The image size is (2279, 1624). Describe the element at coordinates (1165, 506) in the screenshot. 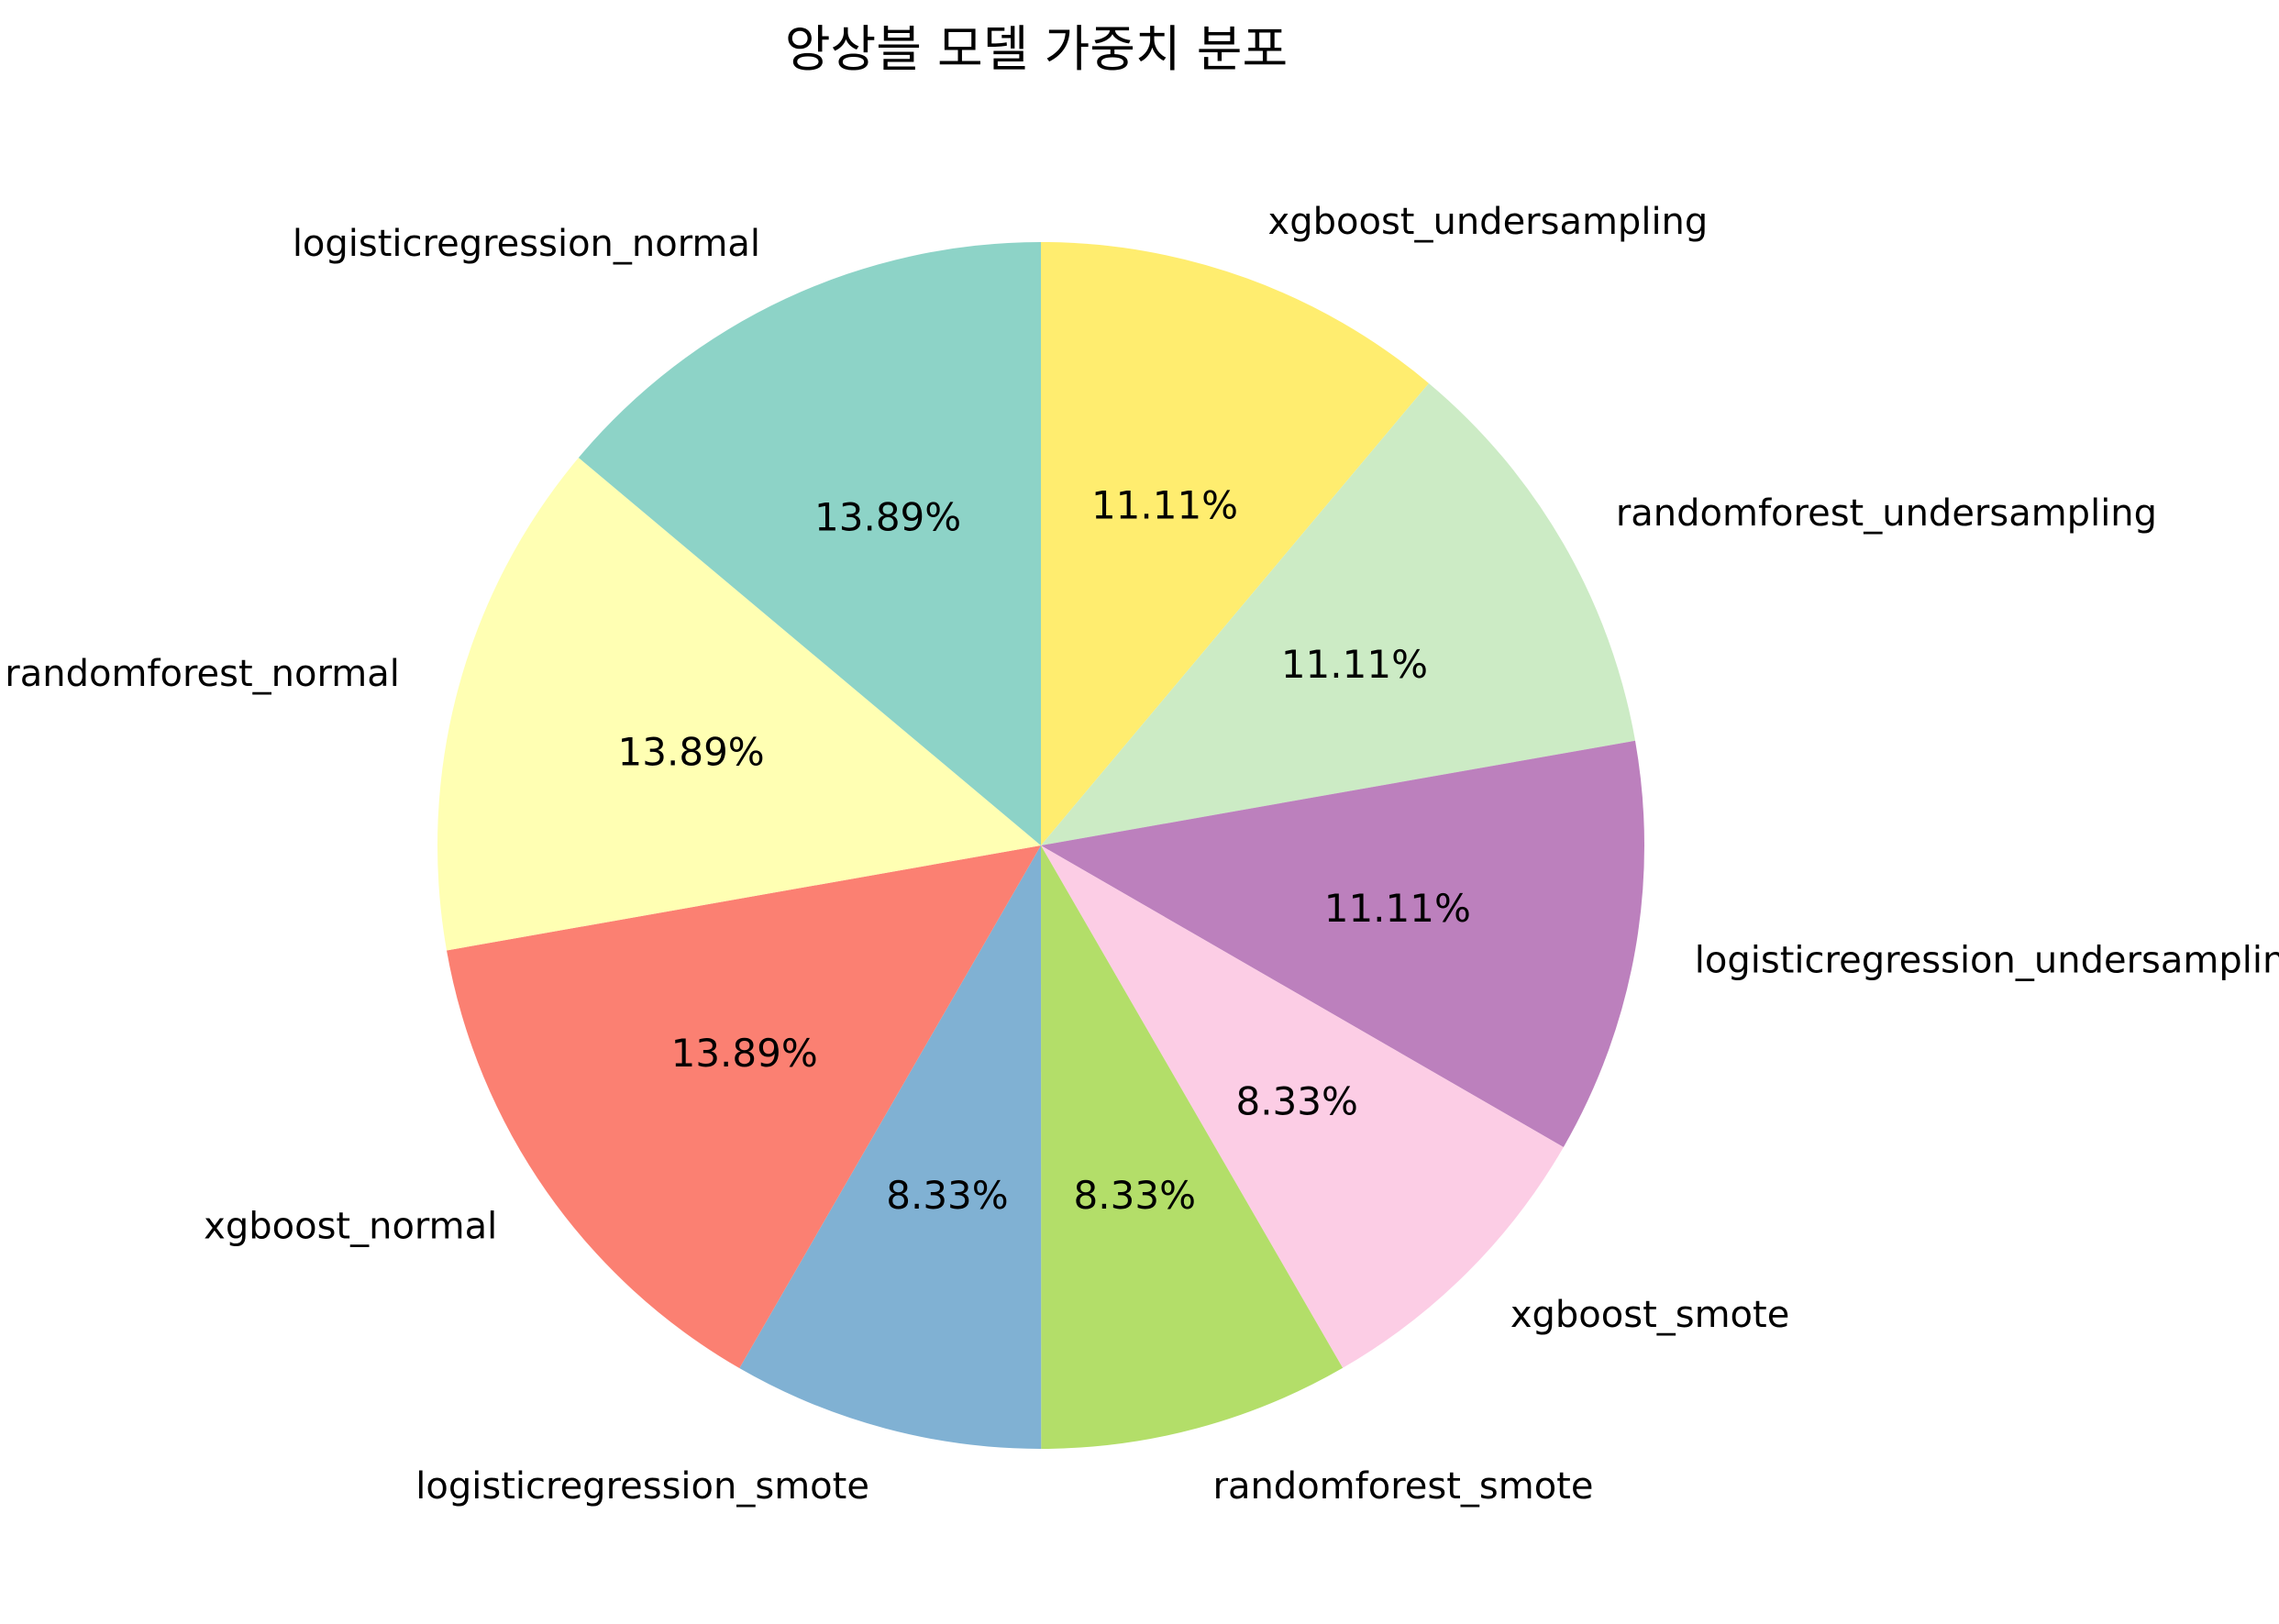

I see `percent-label-xgboost-undersampling: 11.11%` at that location.